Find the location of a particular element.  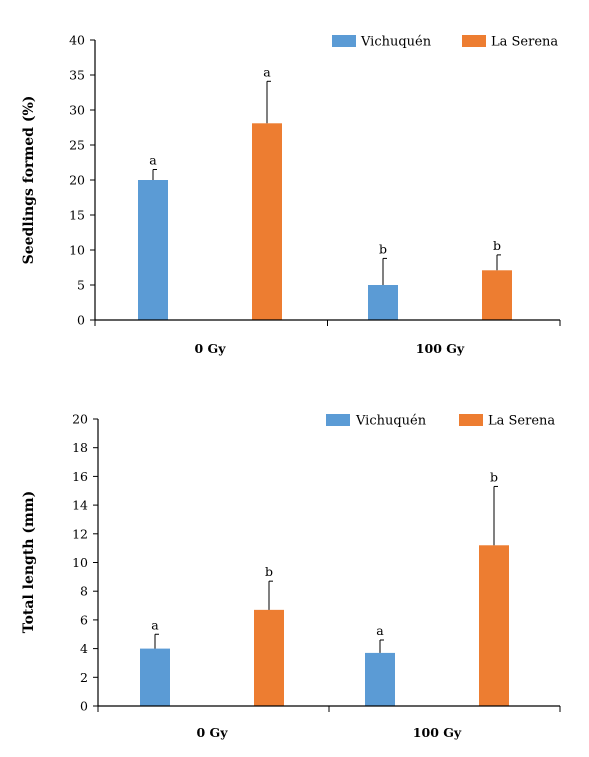

y-tick-label: 8 is located at coordinates (84, 591).